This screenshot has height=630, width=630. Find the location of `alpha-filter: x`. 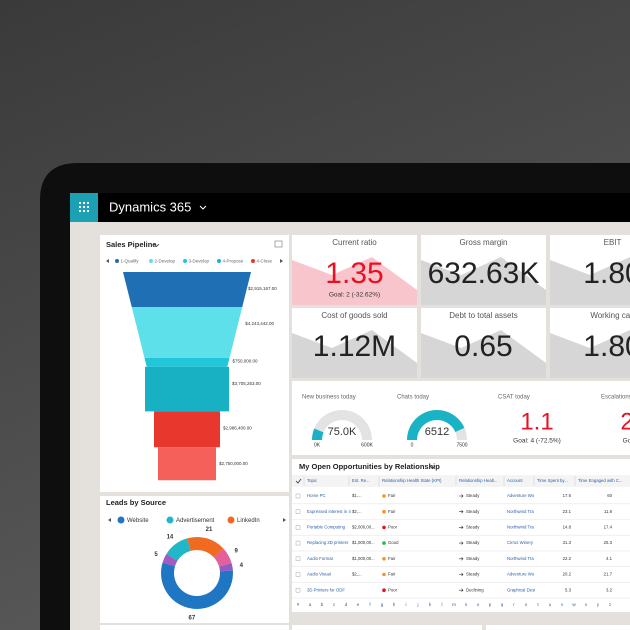

alpha-filter: x is located at coordinates (586, 604).